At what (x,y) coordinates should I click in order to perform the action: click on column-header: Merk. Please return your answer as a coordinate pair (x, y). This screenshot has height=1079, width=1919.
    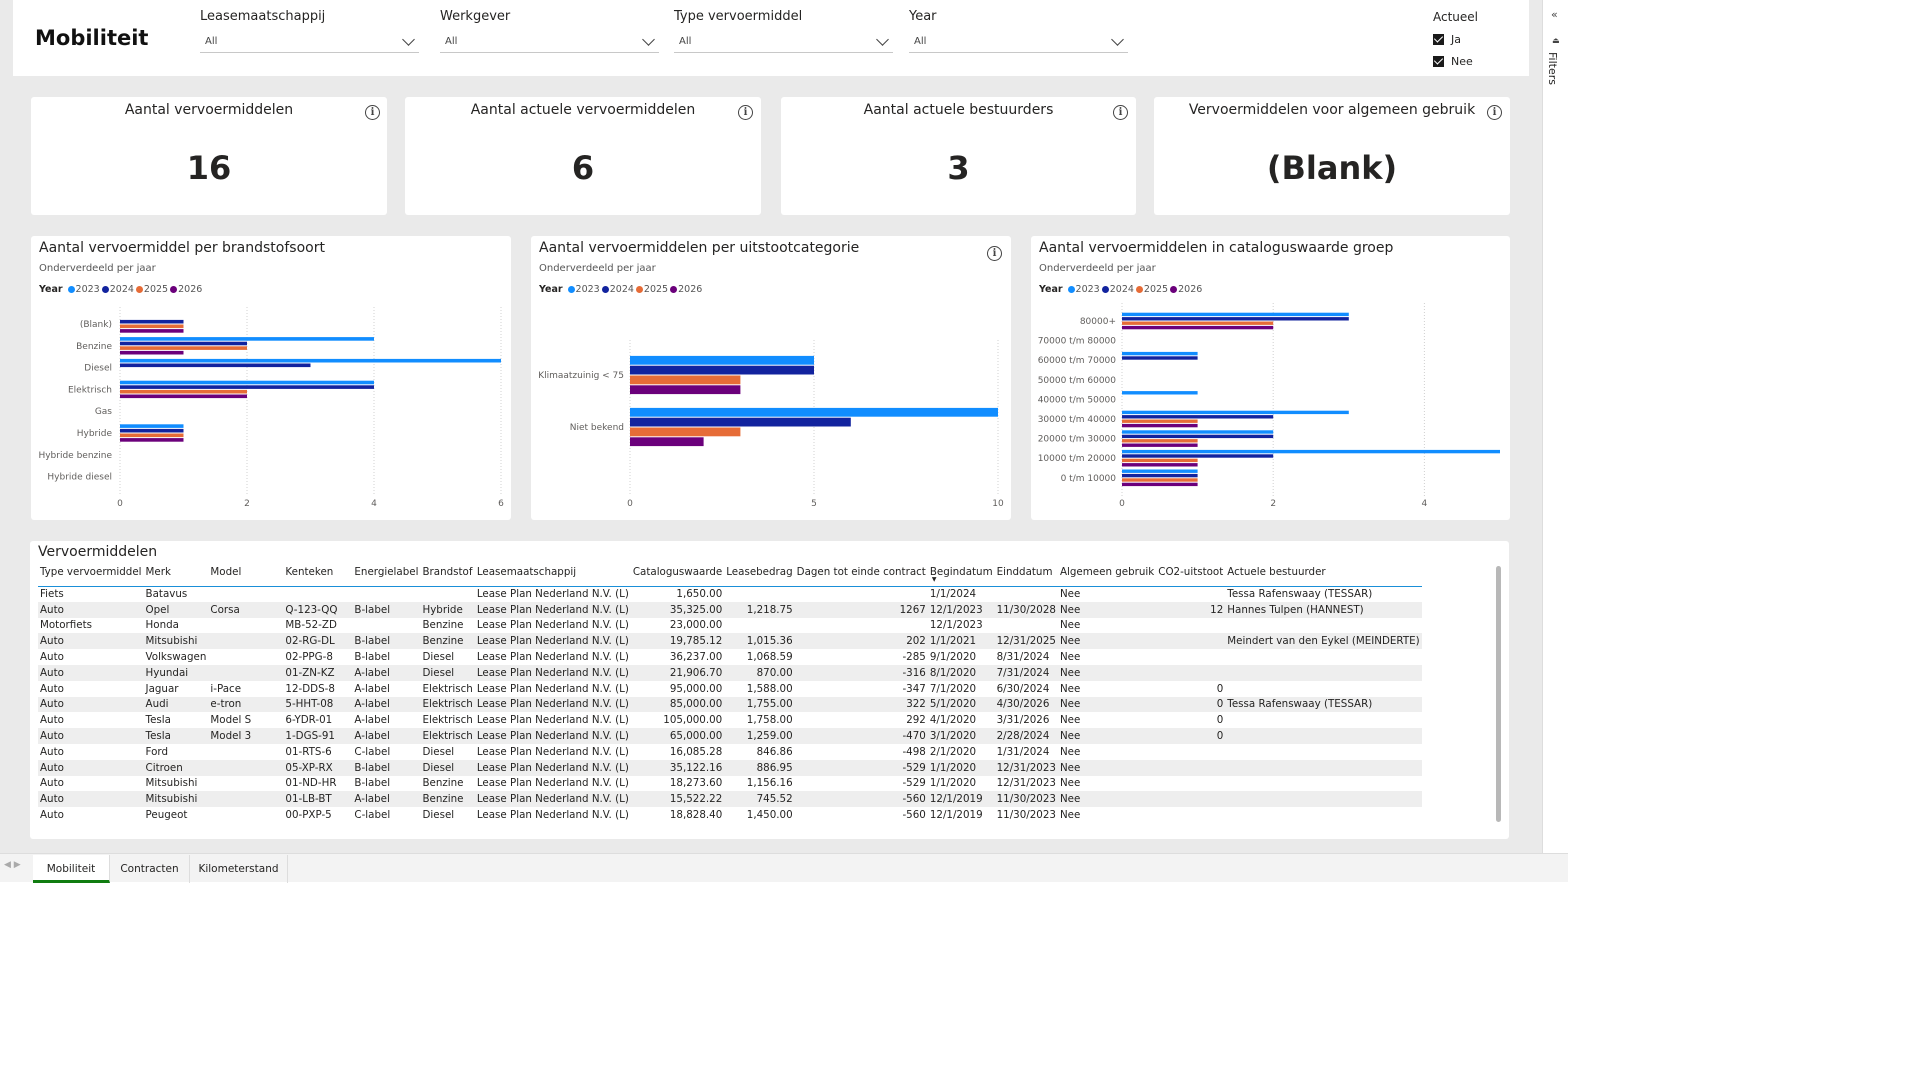
    Looking at the image, I should click on (176, 575).